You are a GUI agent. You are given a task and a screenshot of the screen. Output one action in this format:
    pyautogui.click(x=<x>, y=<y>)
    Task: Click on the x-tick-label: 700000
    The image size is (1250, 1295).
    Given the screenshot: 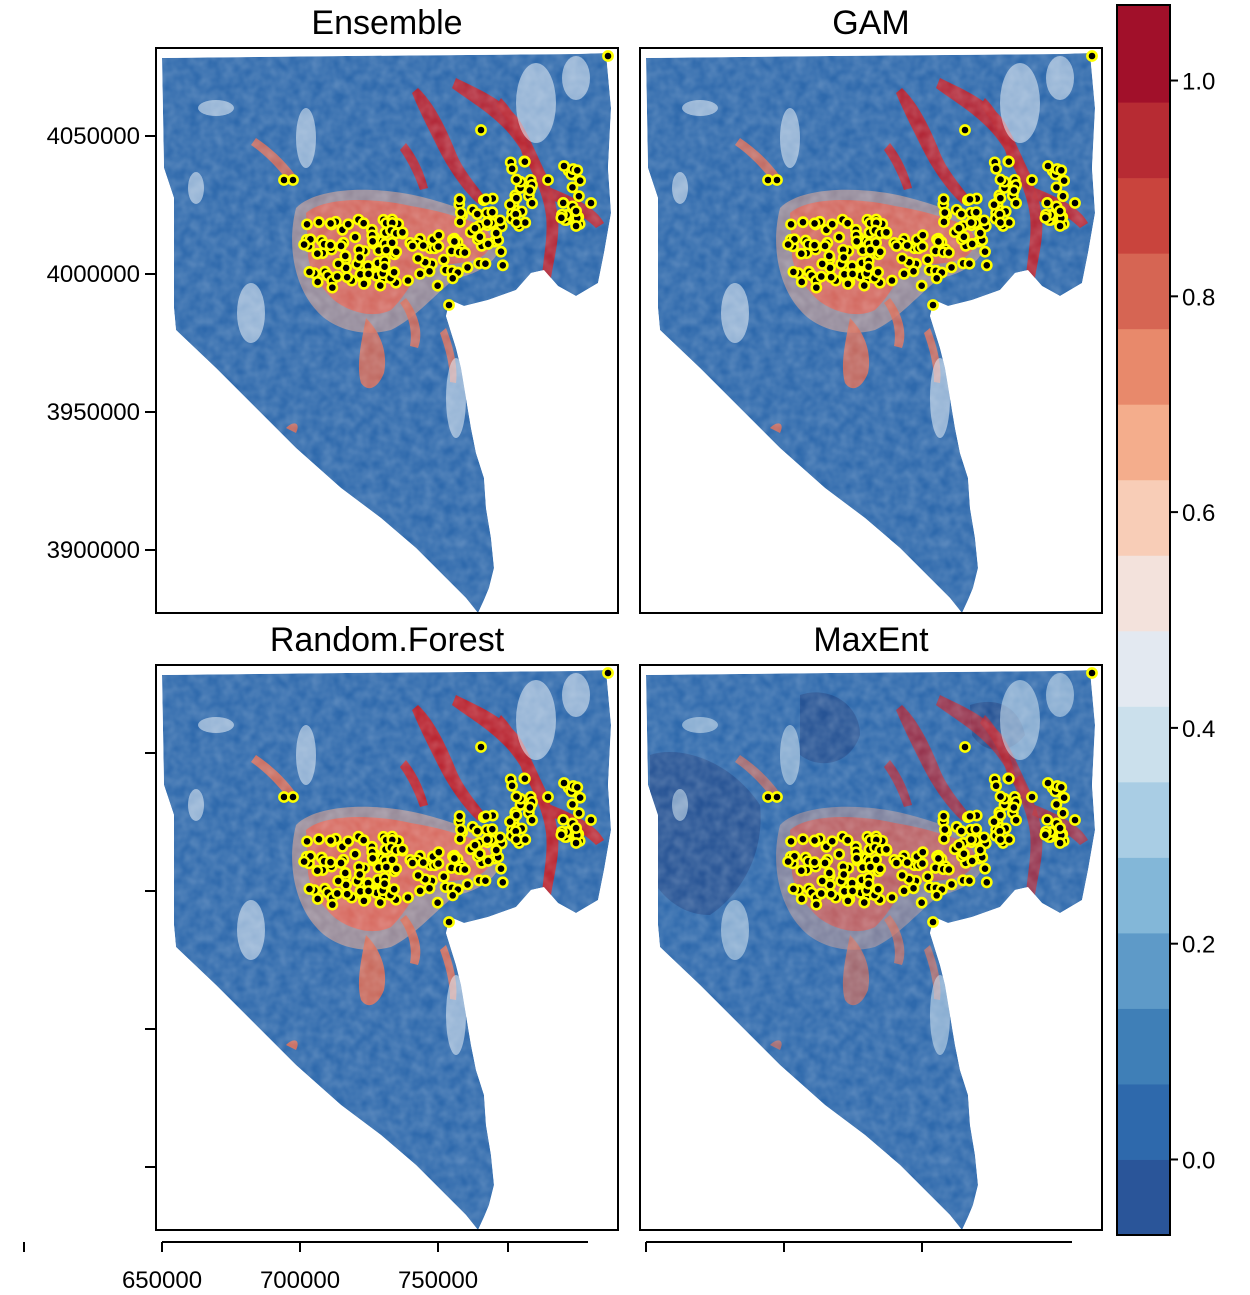 What is the action you would take?
    pyautogui.click(x=300, y=1280)
    